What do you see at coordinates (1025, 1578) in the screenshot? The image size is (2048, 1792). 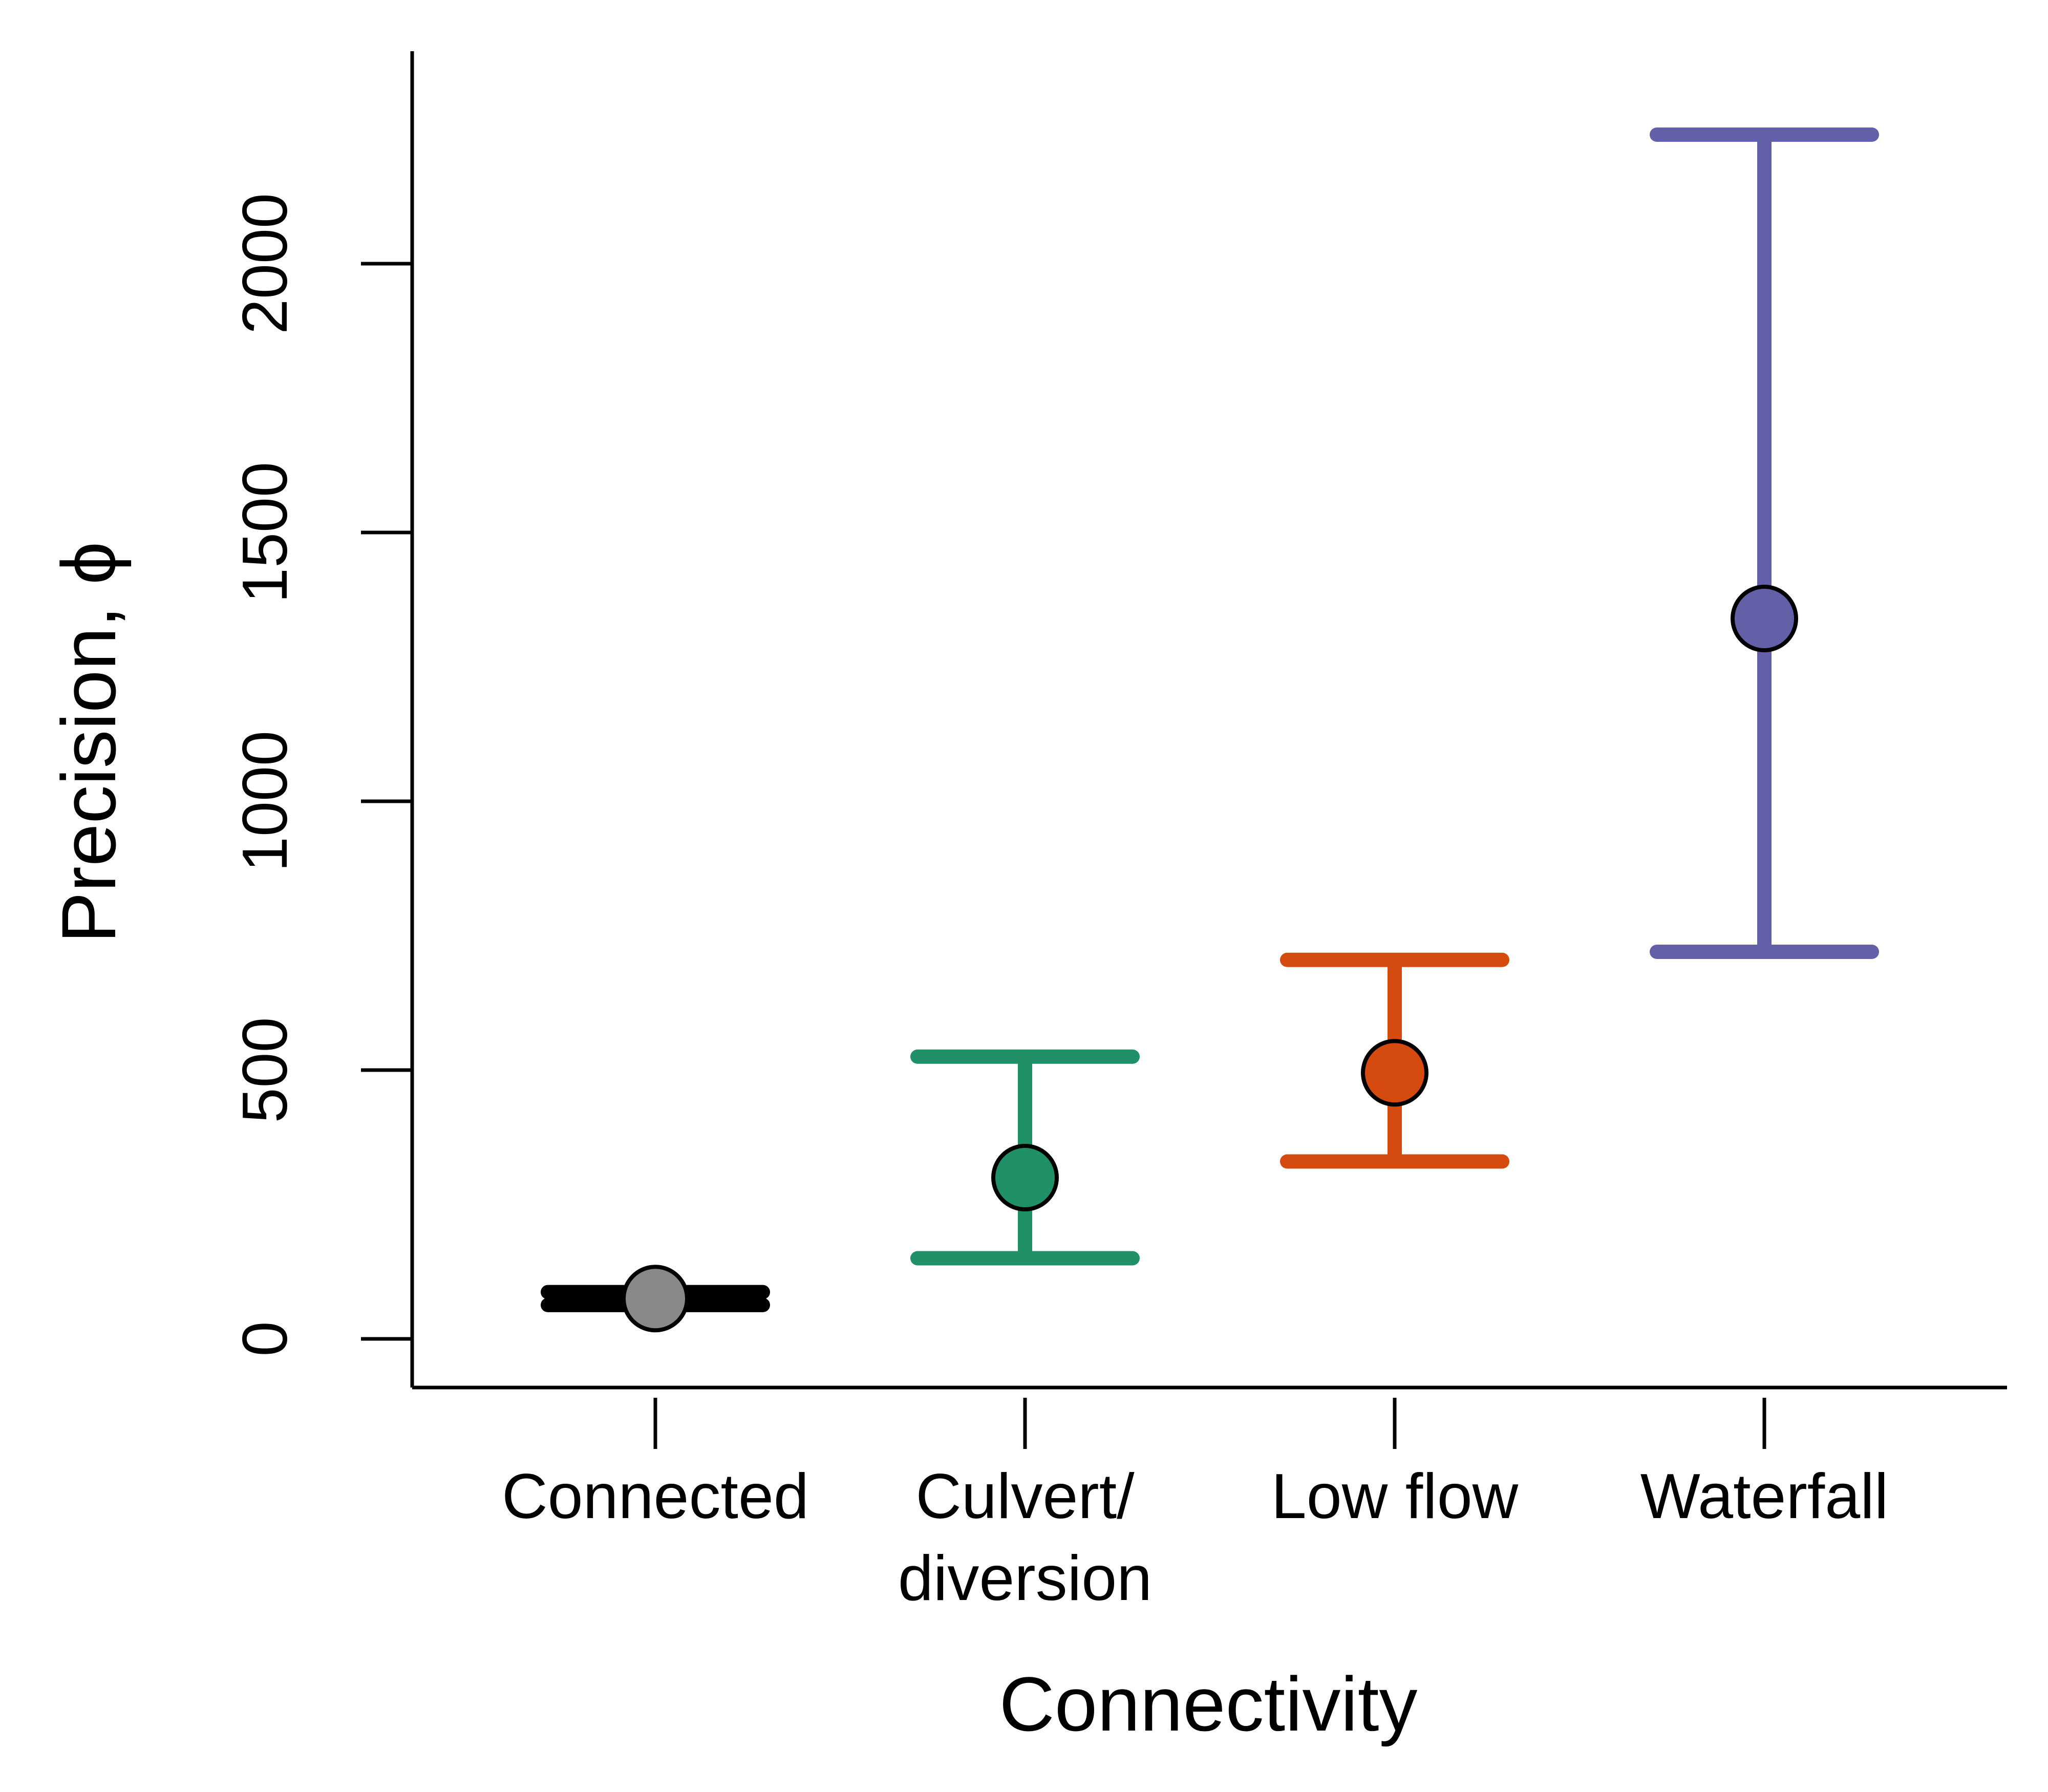 I see `x-tick-label-line: diversion` at bounding box center [1025, 1578].